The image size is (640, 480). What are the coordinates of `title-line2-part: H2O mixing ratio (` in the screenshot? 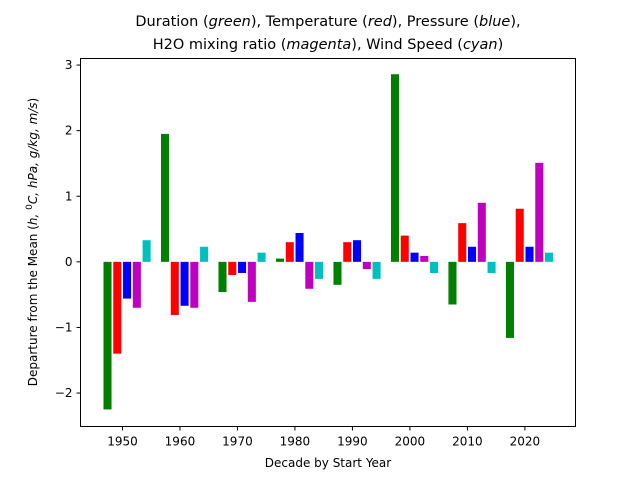 It's located at (220, 45).